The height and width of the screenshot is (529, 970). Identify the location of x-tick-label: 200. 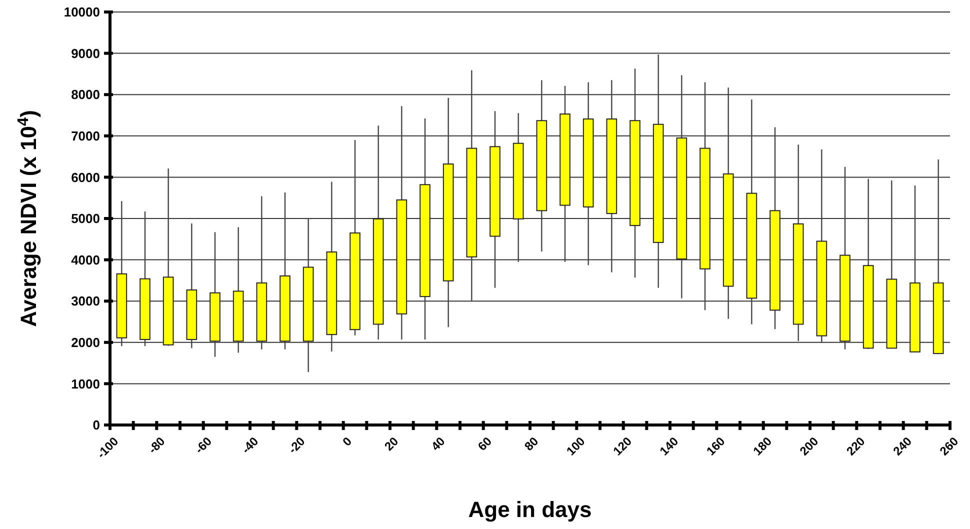
(809, 446).